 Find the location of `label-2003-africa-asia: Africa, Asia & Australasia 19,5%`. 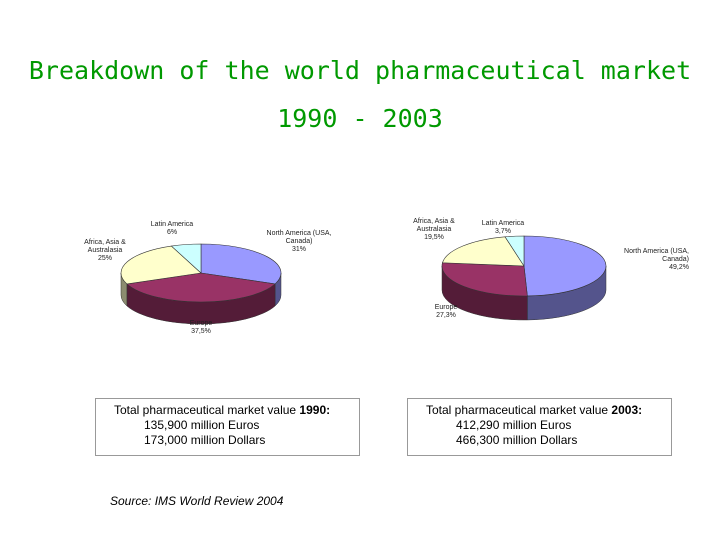

label-2003-africa-asia: Africa, Asia & Australasia 19,5% is located at coordinates (434, 229).